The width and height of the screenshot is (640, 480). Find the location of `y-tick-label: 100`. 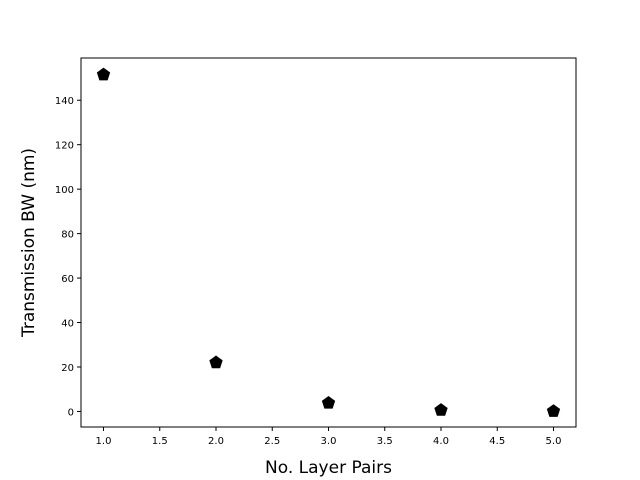

y-tick-label: 100 is located at coordinates (64, 190).